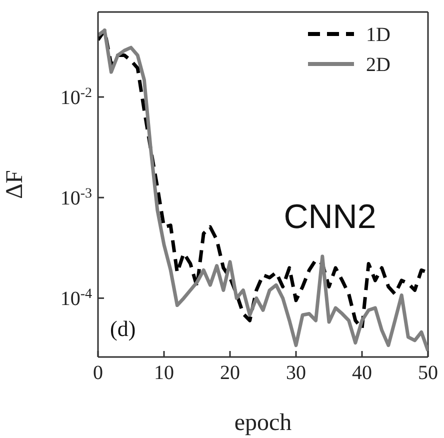 Image resolution: width=444 pixels, height=438 pixels. I want to click on y-tick-label: 10$^{-2}$, so click(76, 97).